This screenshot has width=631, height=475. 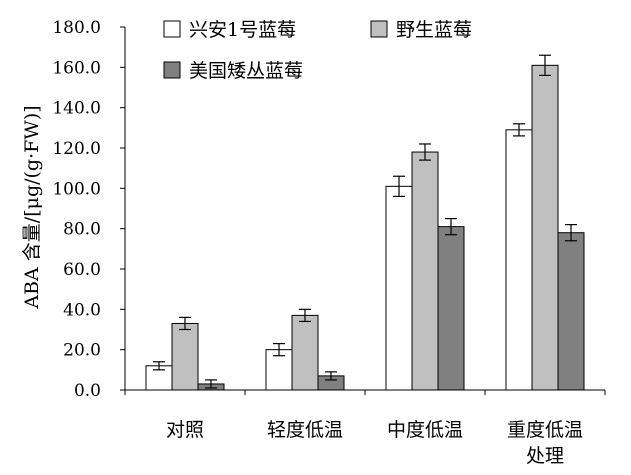 What do you see at coordinates (545, 430) in the screenshot?
I see `x-tick-label: 重度低温` at bounding box center [545, 430].